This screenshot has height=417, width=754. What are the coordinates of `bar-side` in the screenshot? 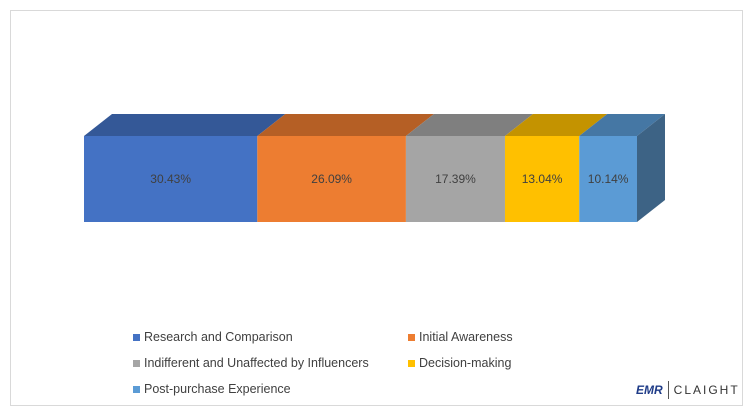 It's located at (651, 168).